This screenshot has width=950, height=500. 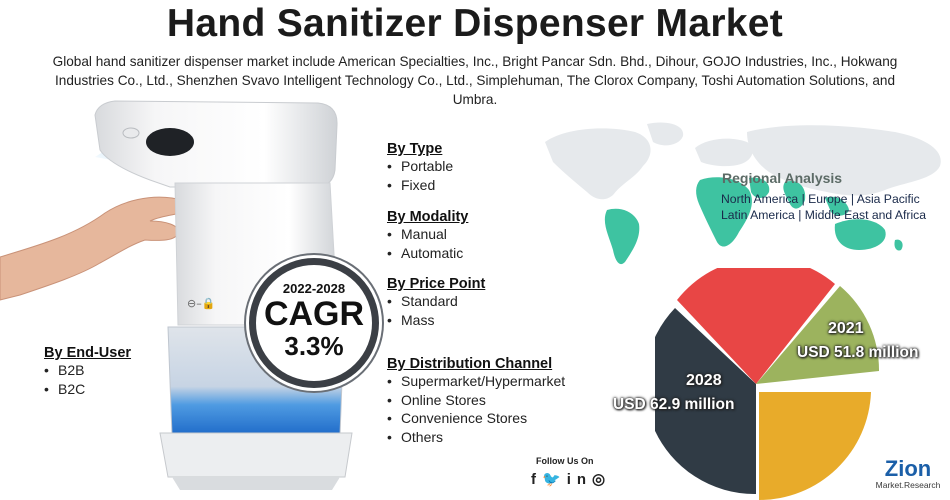 I want to click on logo-name: Zion, so click(x=908, y=468).